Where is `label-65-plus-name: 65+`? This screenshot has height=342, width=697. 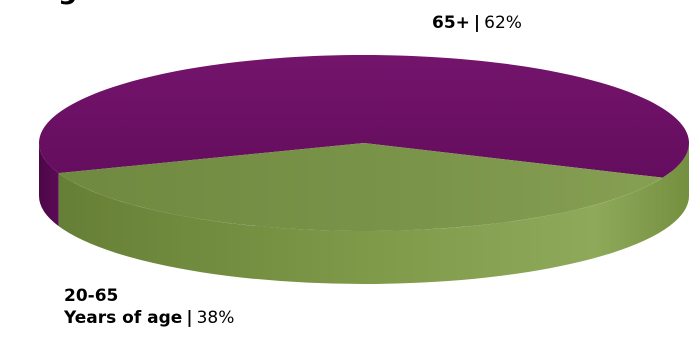 label-65-plus-name: 65+ is located at coordinates (451, 23).